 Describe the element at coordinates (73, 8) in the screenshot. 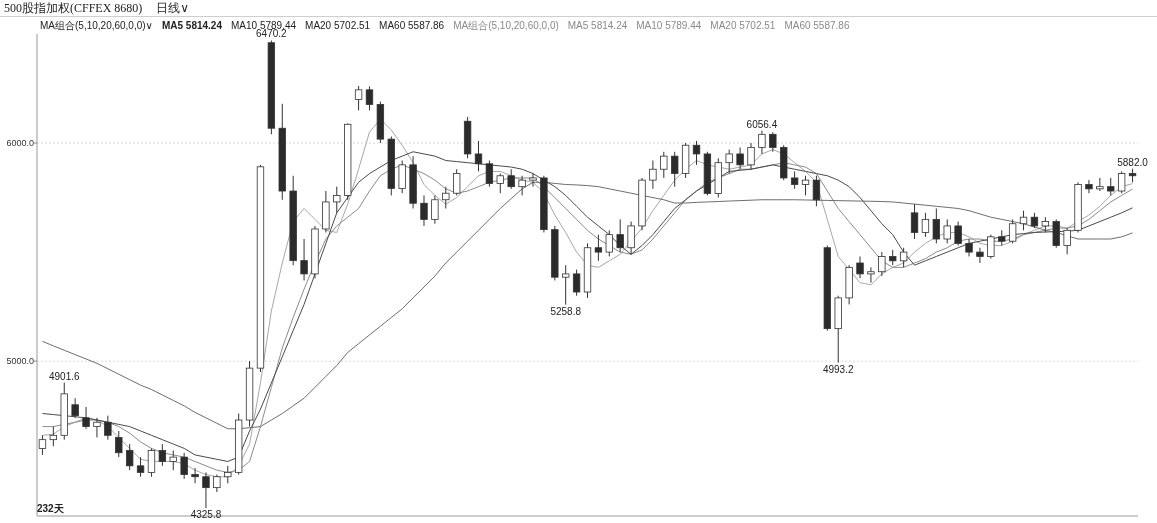

I see `chart-title: 500股指加权(CFFEX 8680)` at that location.